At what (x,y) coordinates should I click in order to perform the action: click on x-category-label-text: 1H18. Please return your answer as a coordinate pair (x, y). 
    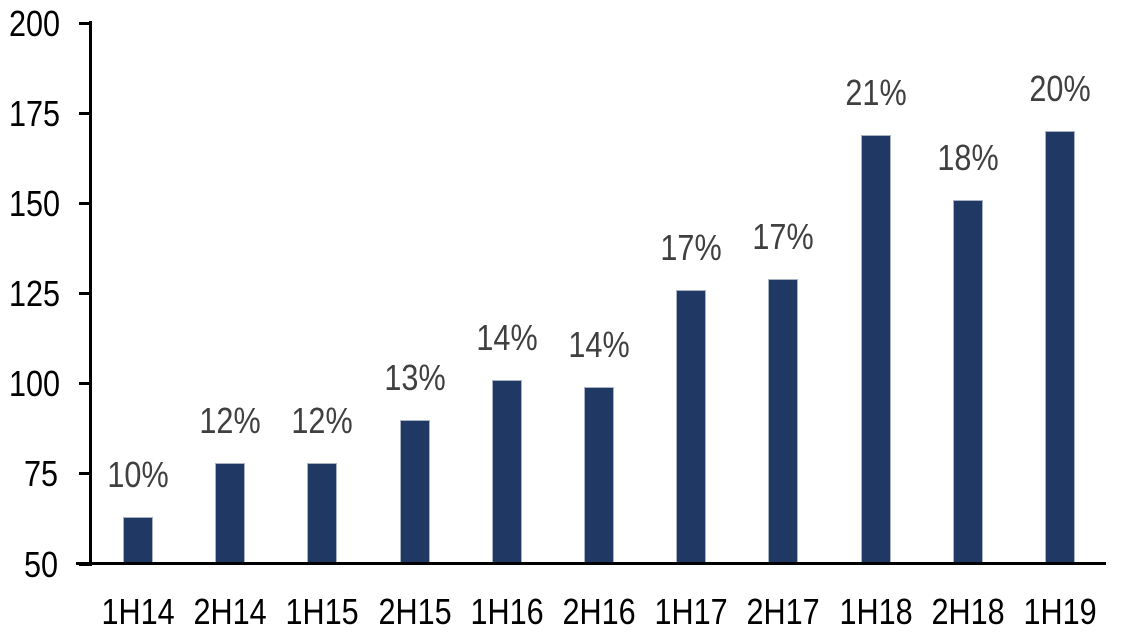
    Looking at the image, I should click on (875, 611).